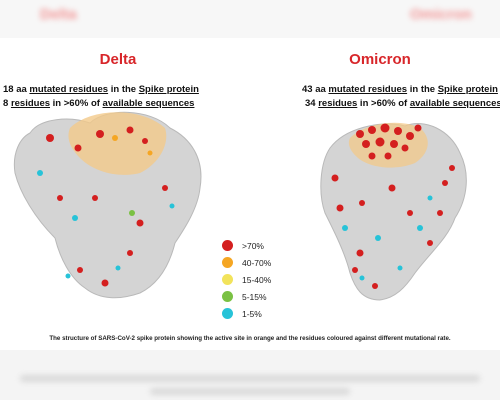  Describe the element at coordinates (253, 245) in the screenshot. I see `legend-label: >70%` at that location.